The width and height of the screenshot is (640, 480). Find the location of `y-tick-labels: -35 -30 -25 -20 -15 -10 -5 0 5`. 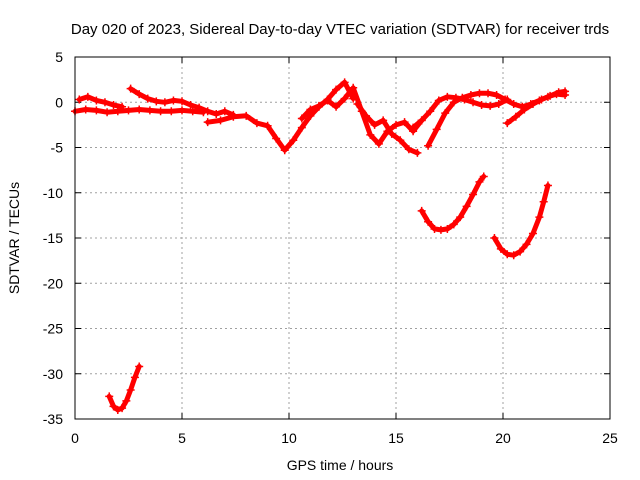

y-tick-labels: -35 -30 -25 -20 -15 -10 -5 0 5 is located at coordinates (53, 238).